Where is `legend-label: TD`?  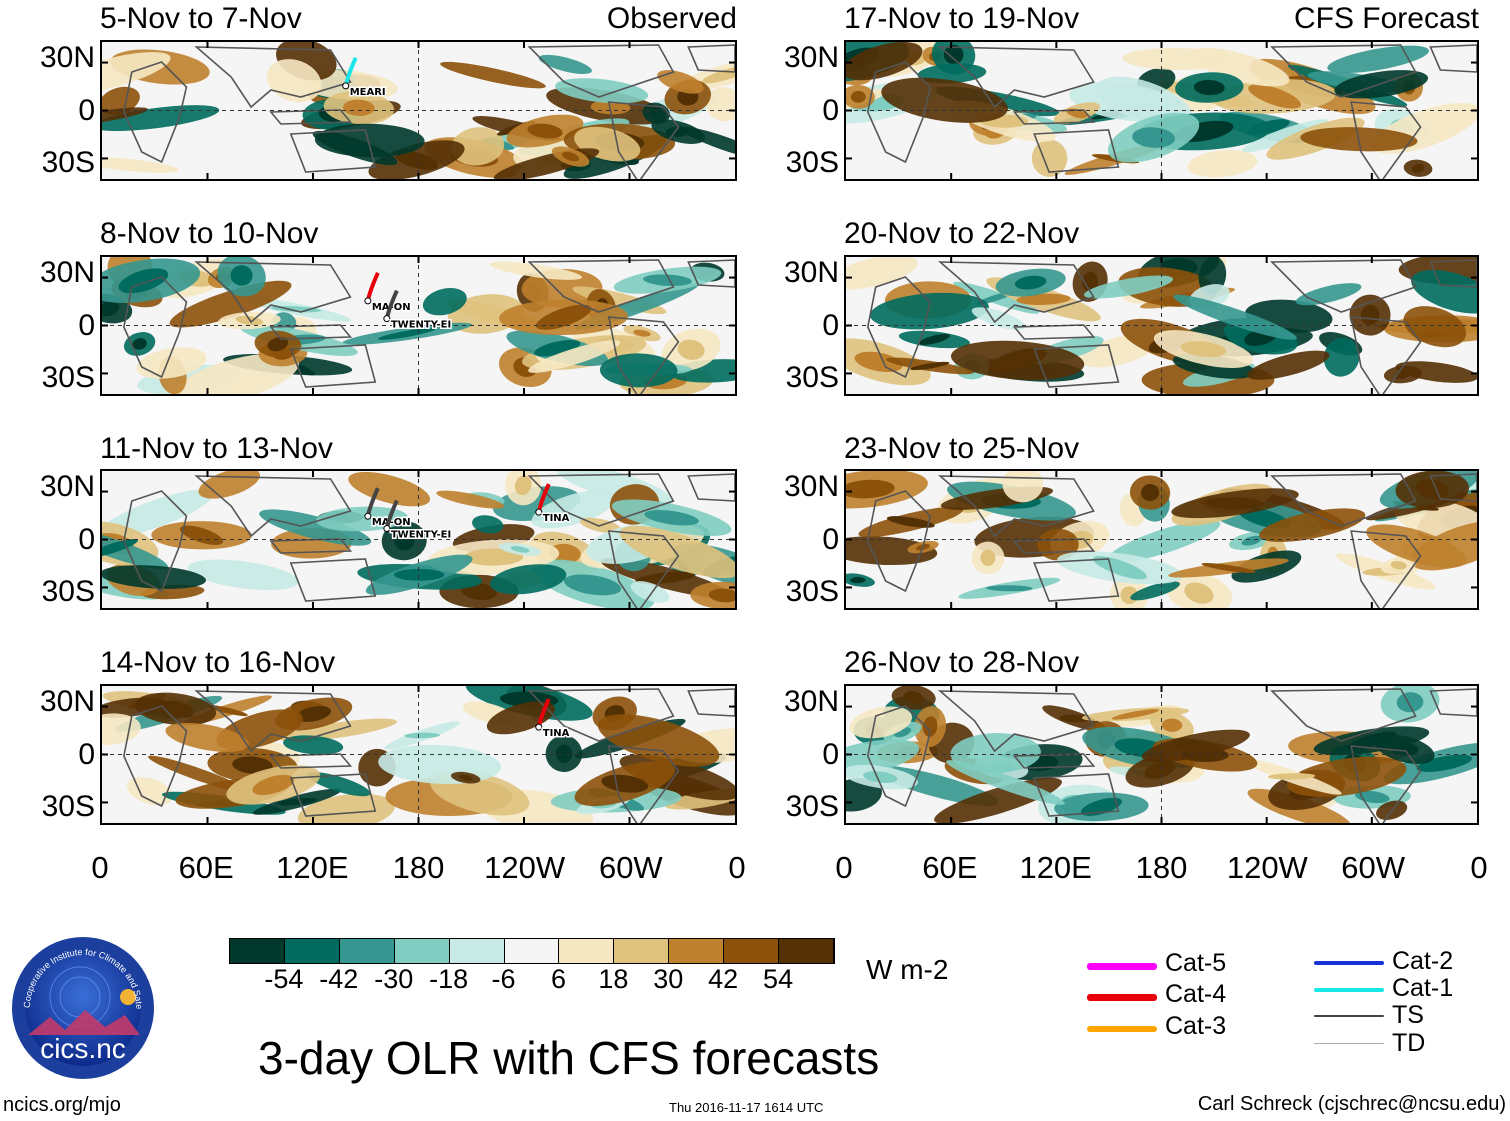
legend-label: TD is located at coordinates (1409, 1043).